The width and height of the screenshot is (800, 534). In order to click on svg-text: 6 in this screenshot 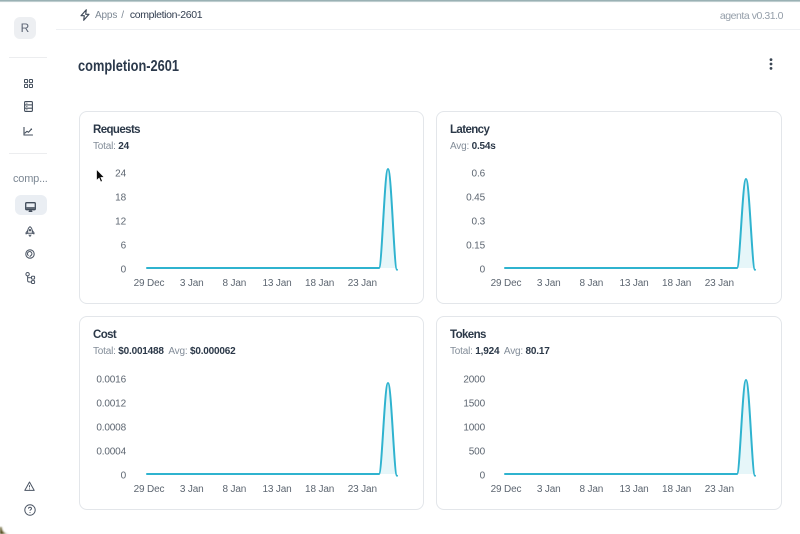, I will do `click(124, 246)`.